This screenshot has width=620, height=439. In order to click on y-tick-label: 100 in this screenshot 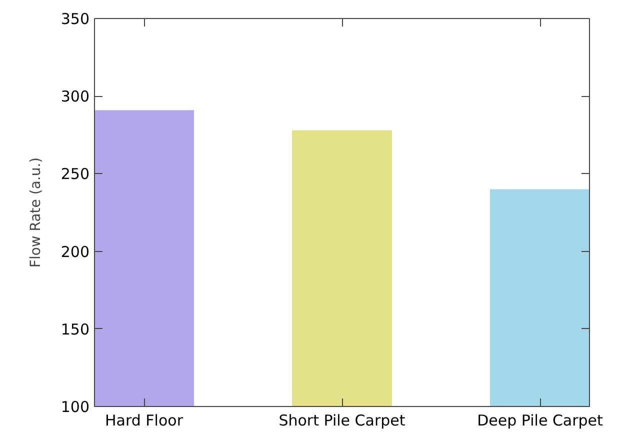, I will do `click(75, 407)`.